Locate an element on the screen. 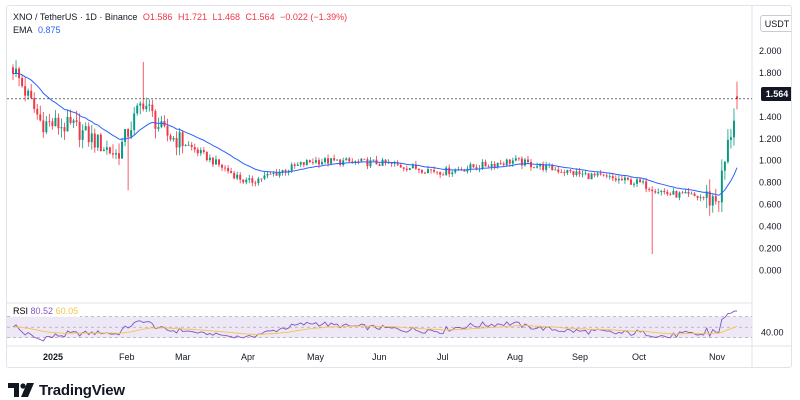 This screenshot has height=400, width=800. time-axis-label: Sep is located at coordinates (580, 357).